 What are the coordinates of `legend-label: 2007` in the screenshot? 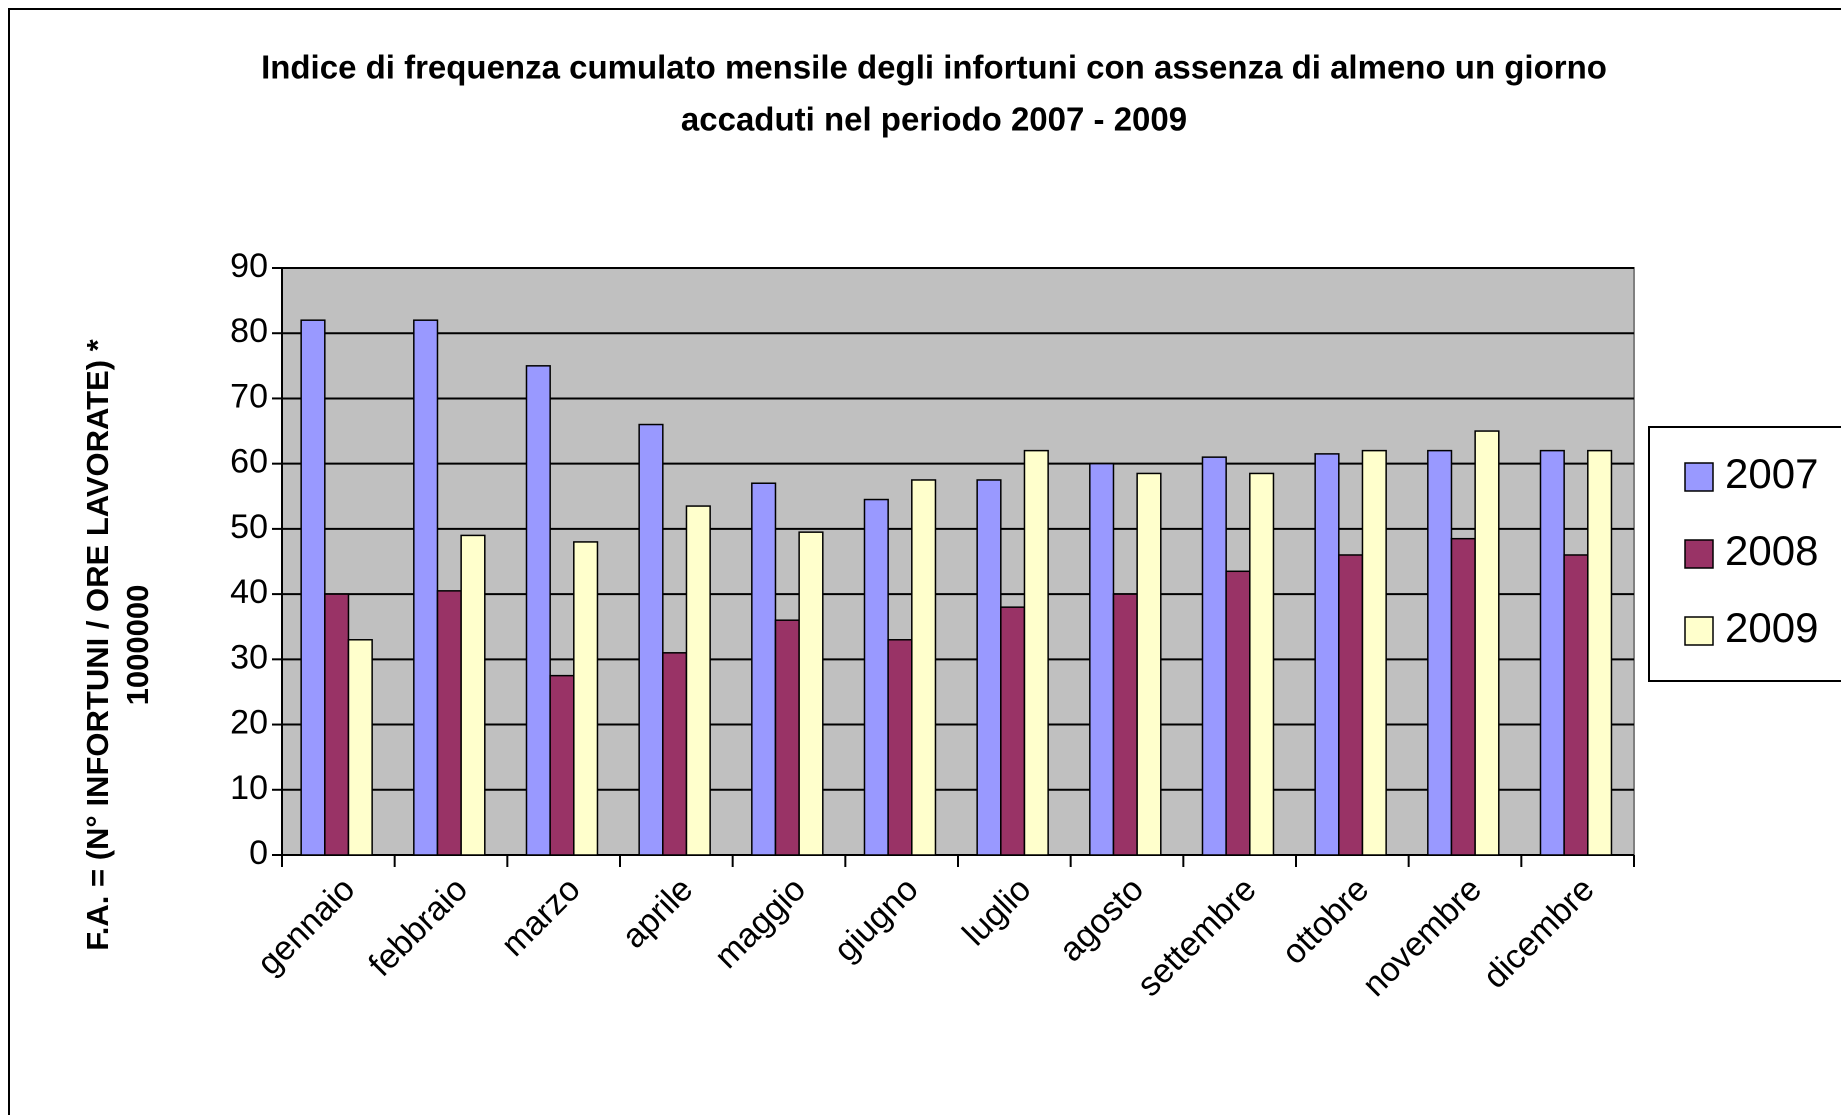 It's located at (1771, 473).